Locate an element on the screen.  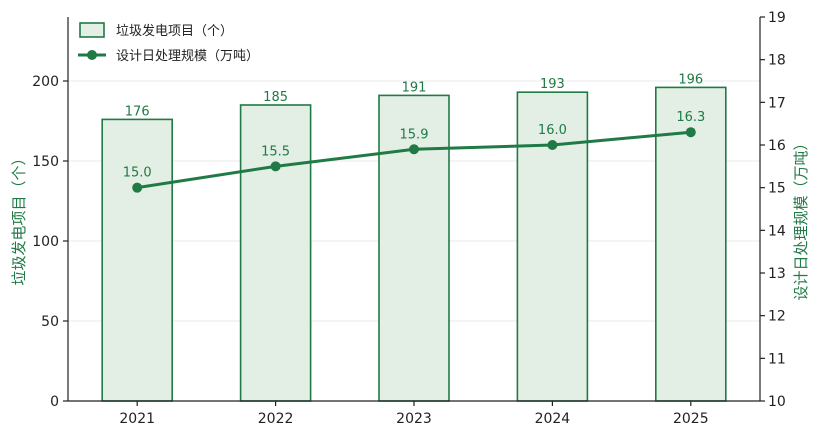
left-axis: 0 50 100 150 200 is located at coordinates (50, 213).